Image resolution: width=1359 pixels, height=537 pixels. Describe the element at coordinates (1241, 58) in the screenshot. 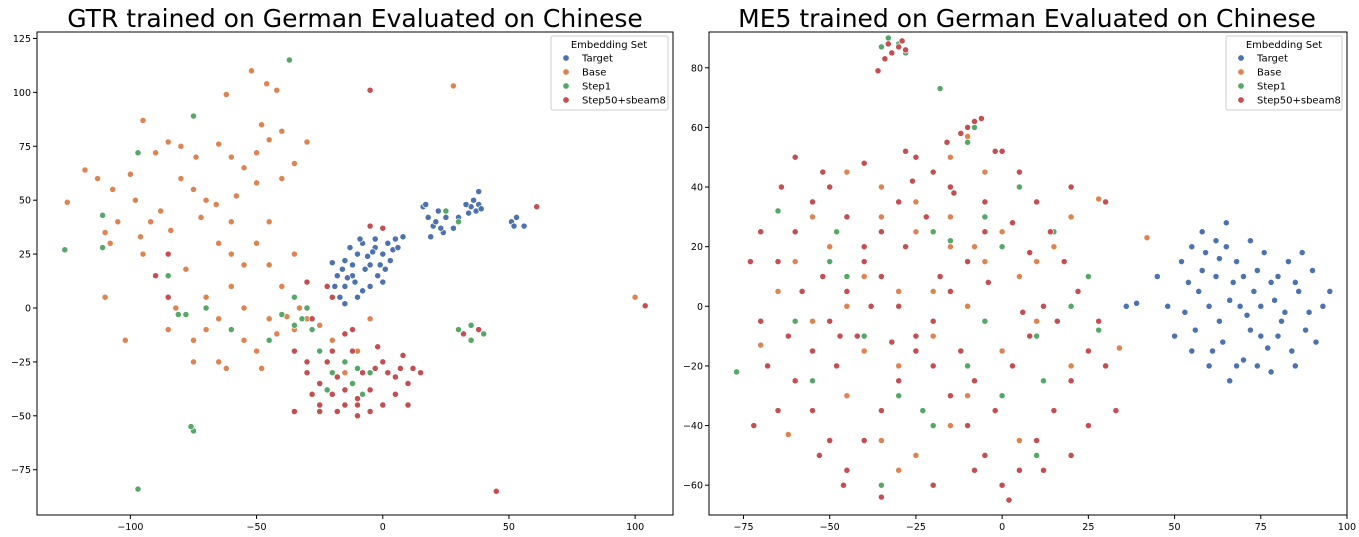

I see `me5-legend-marker-target` at that location.